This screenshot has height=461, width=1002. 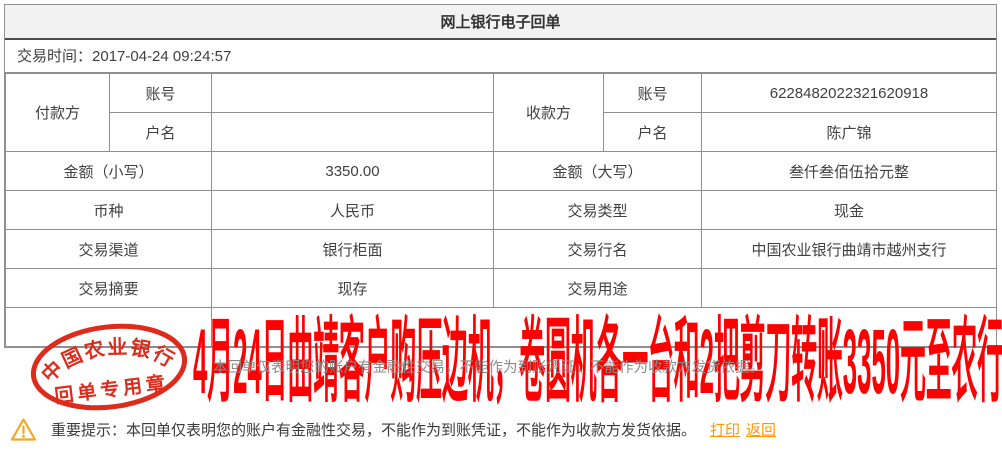 What do you see at coordinates (604, 327) in the screenshot?
I see `note-cell` at bounding box center [604, 327].